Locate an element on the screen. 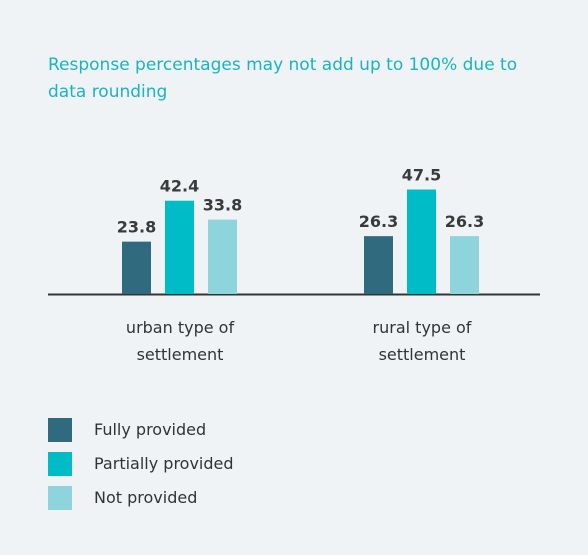 This screenshot has height=555, width=588. value-label: 47.5 is located at coordinates (421, 175).